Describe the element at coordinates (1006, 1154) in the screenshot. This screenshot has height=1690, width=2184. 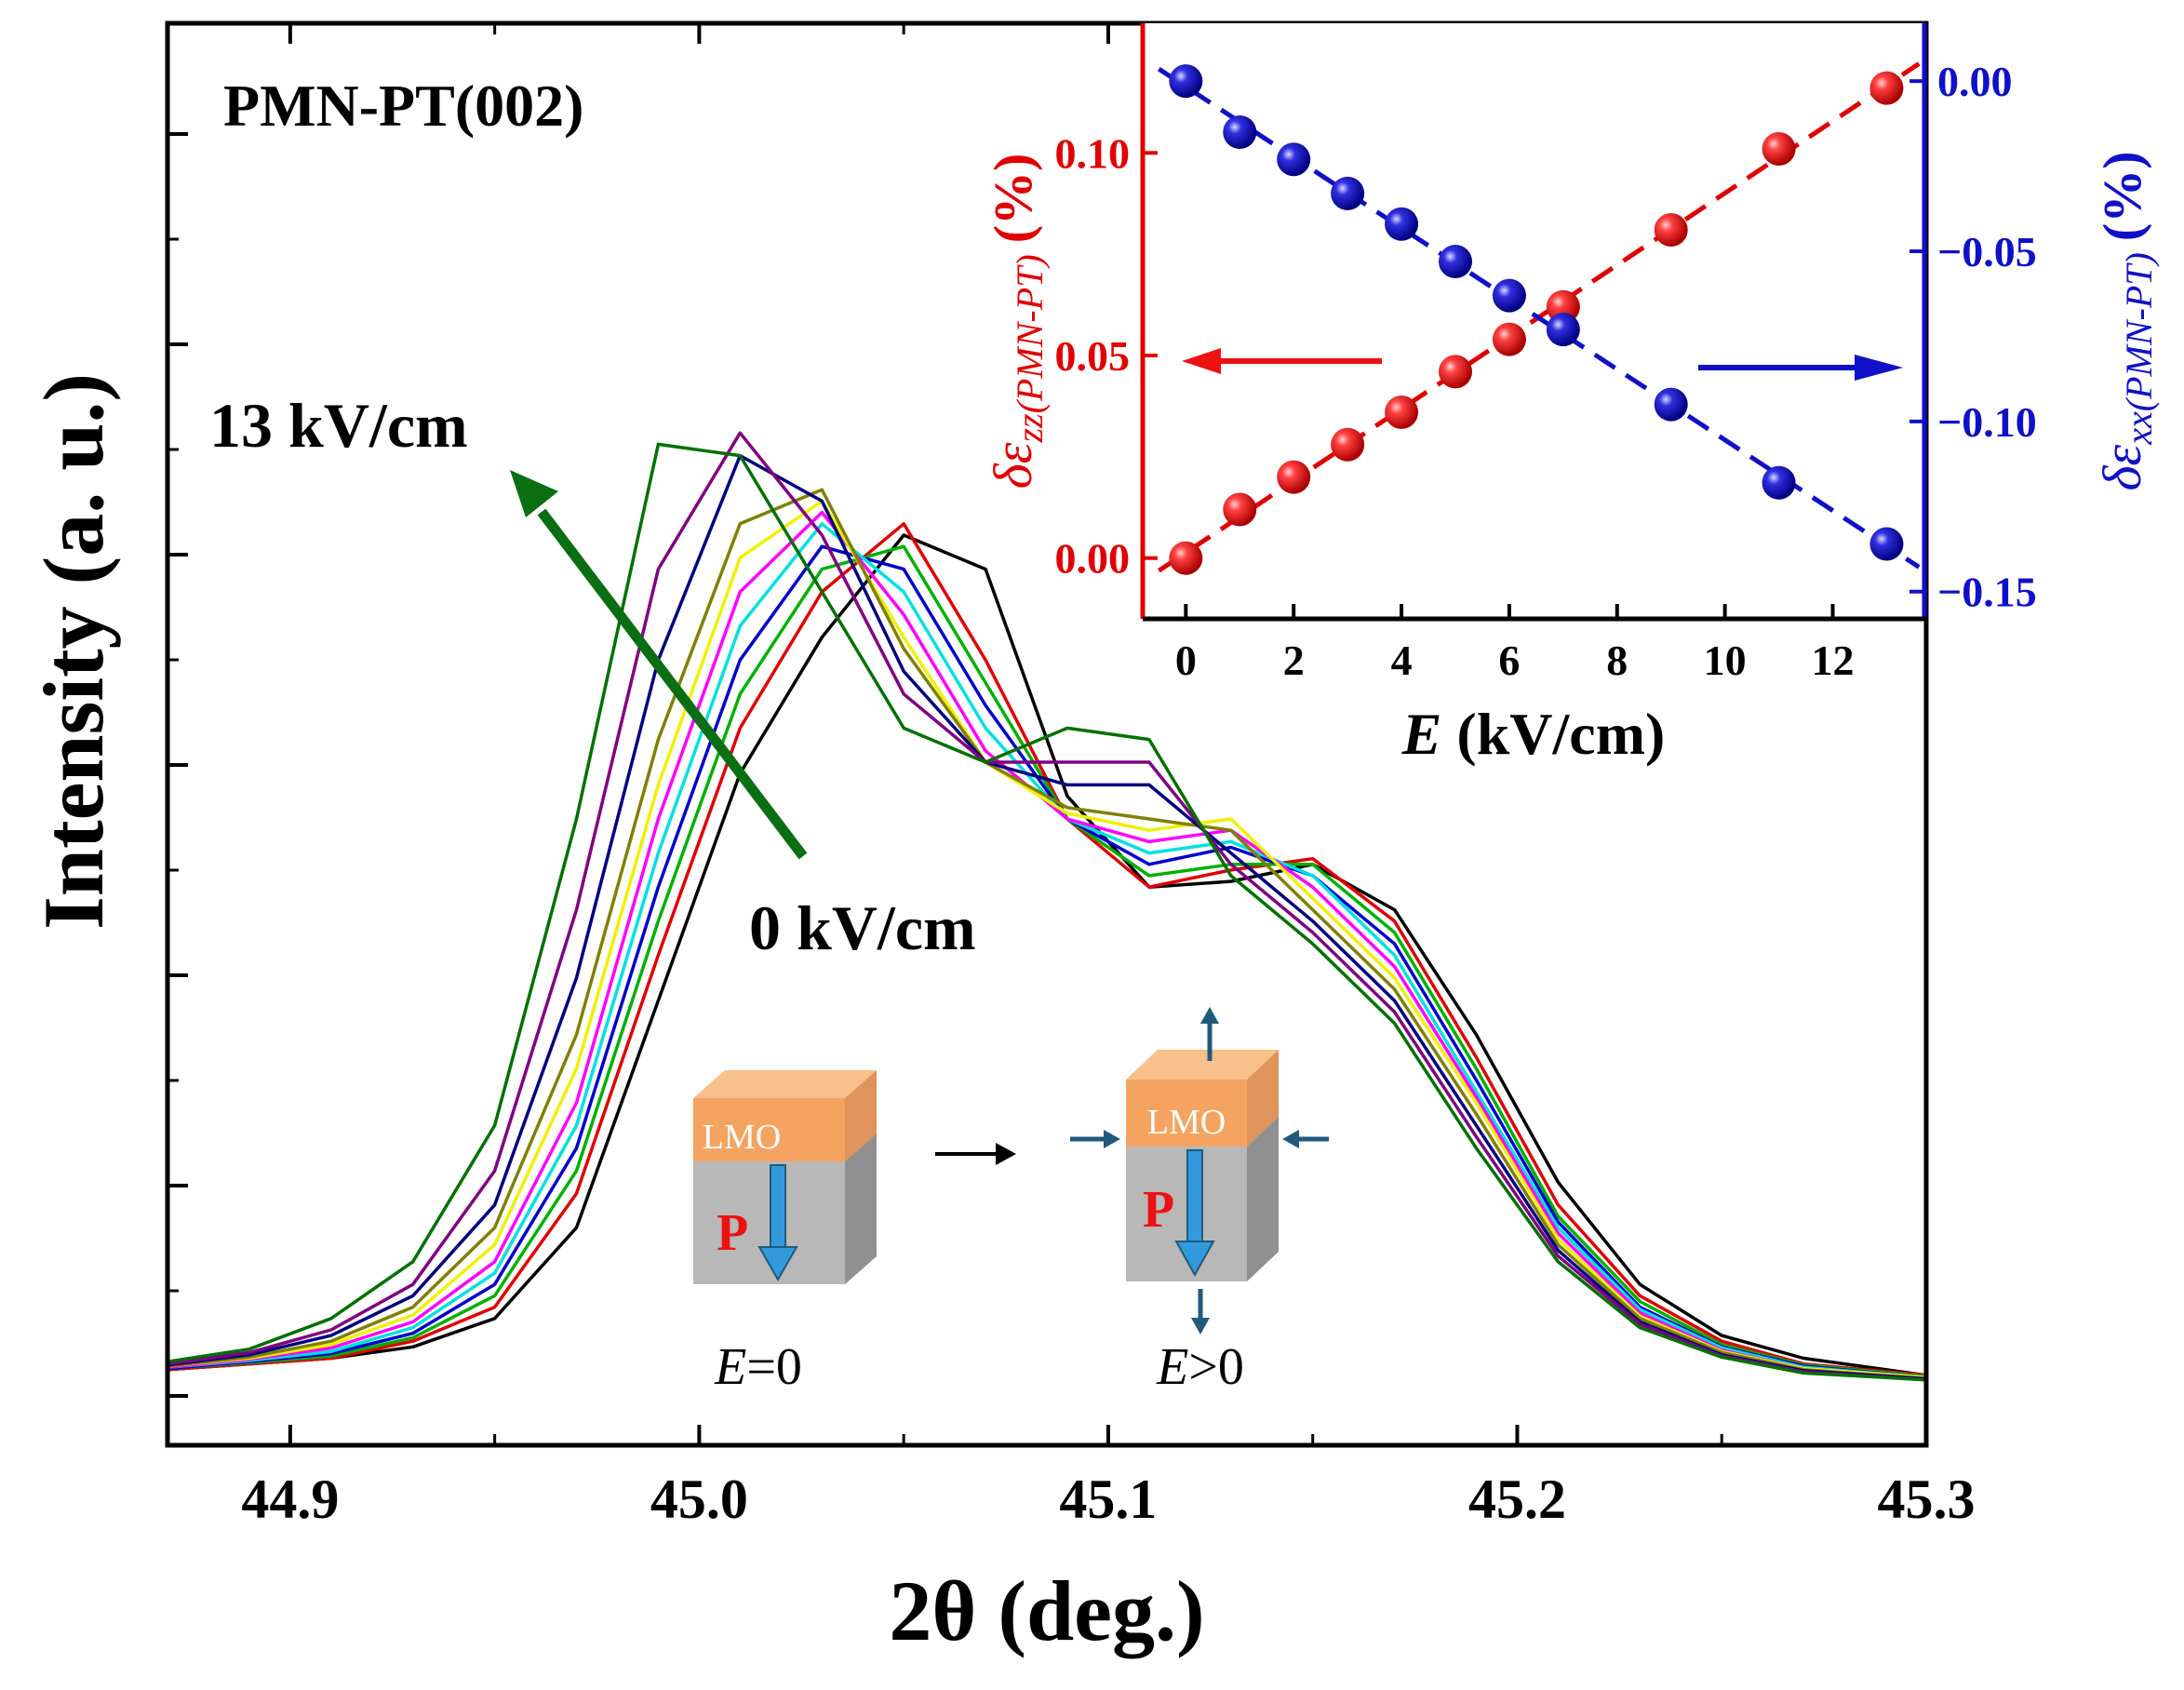
I see `transition-arrowhead` at that location.